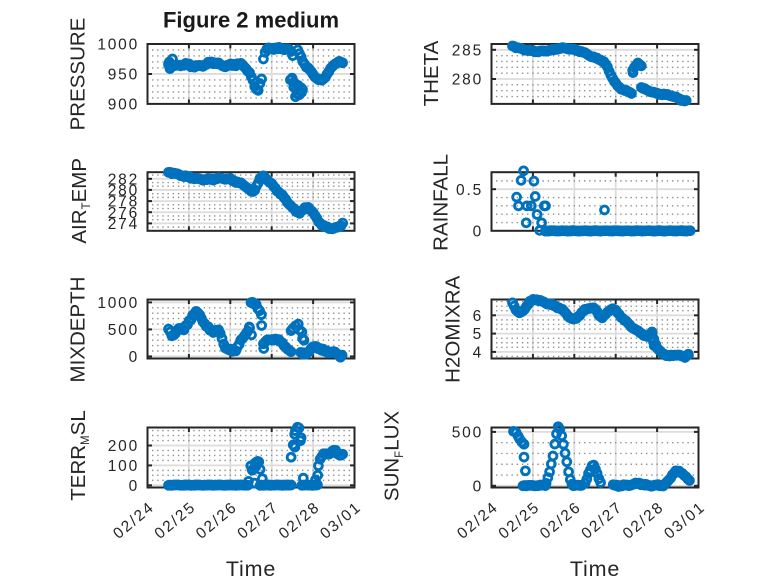 The height and width of the screenshot is (583, 778). What do you see at coordinates (393, 456) in the screenshot?
I see `svg-text: SUNFLUX` at bounding box center [393, 456].